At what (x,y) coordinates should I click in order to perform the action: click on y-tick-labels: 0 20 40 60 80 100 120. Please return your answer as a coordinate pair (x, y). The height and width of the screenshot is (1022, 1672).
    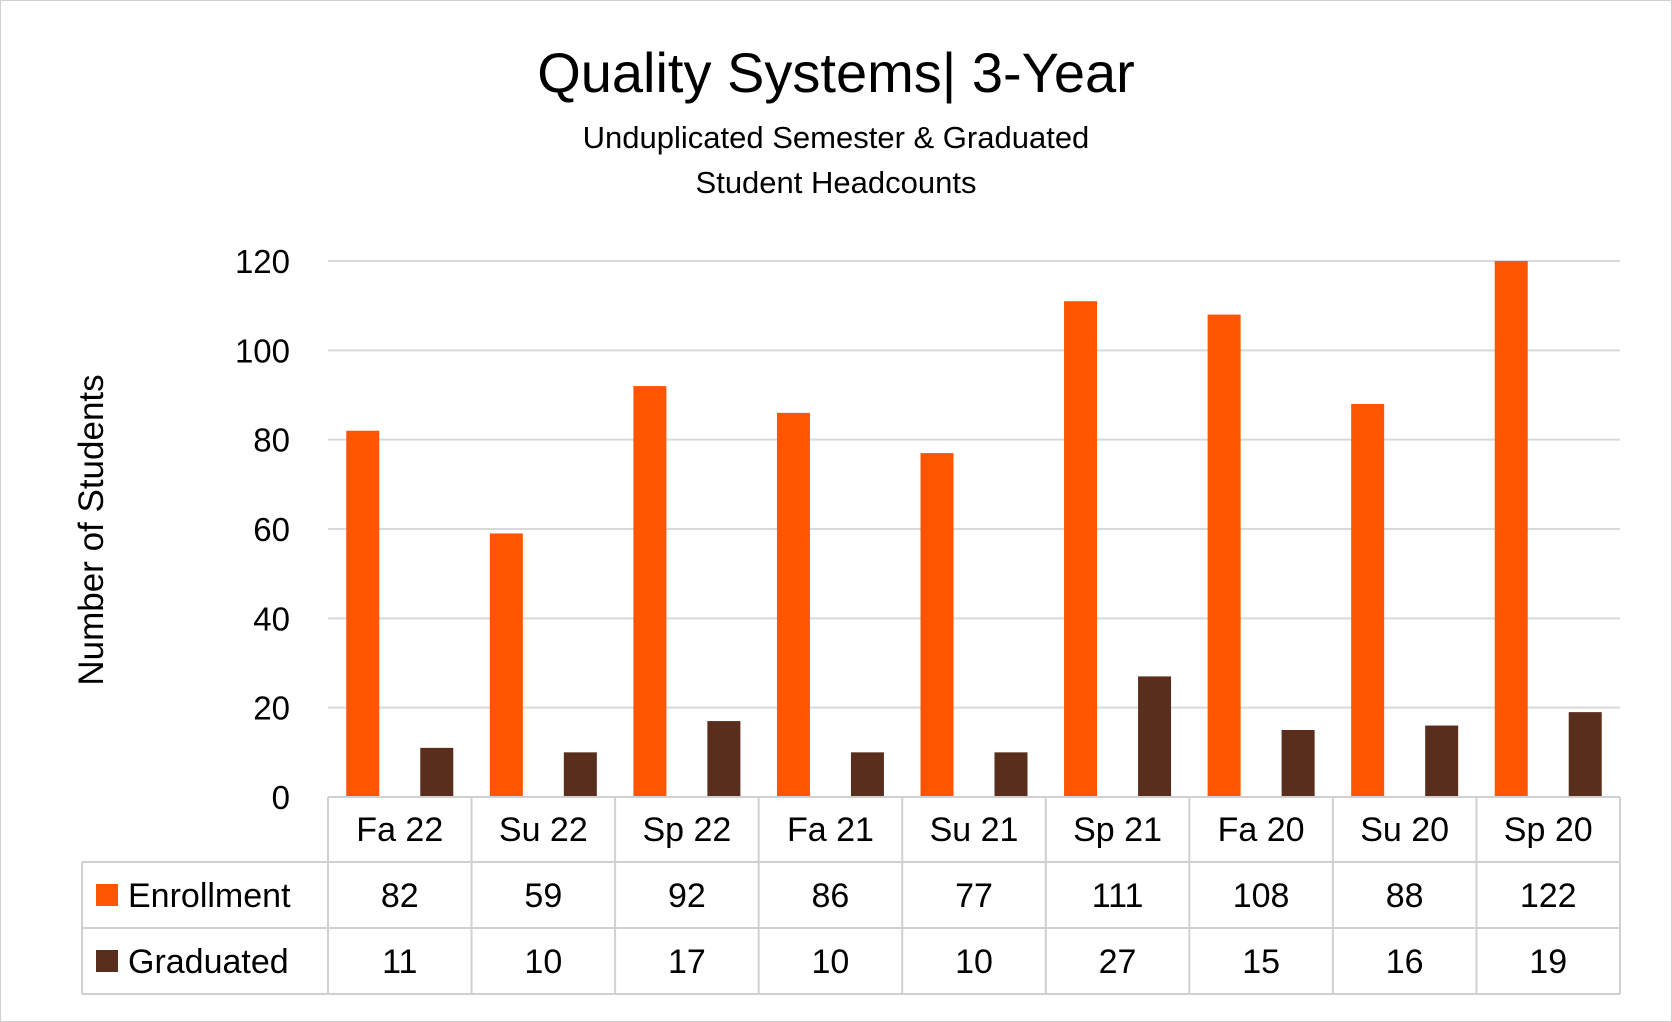
    Looking at the image, I should click on (262, 529).